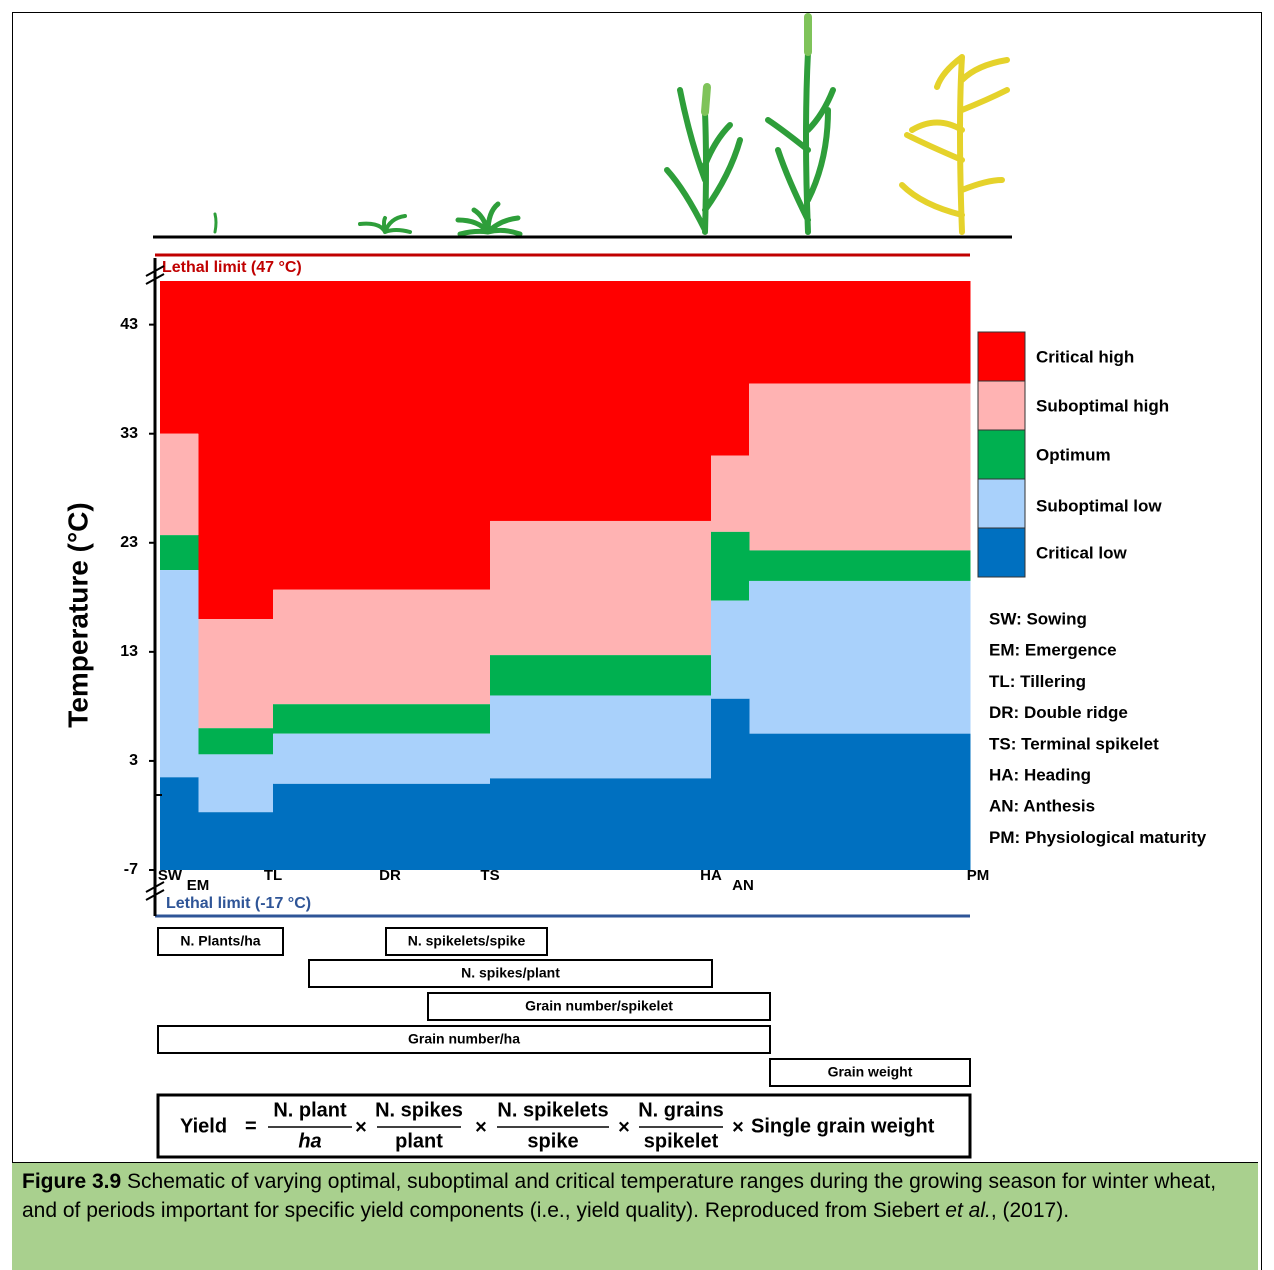 The width and height of the screenshot is (1274, 1270). What do you see at coordinates (1037, 681) in the screenshot?
I see `stage-legend: TL: Tillering` at bounding box center [1037, 681].